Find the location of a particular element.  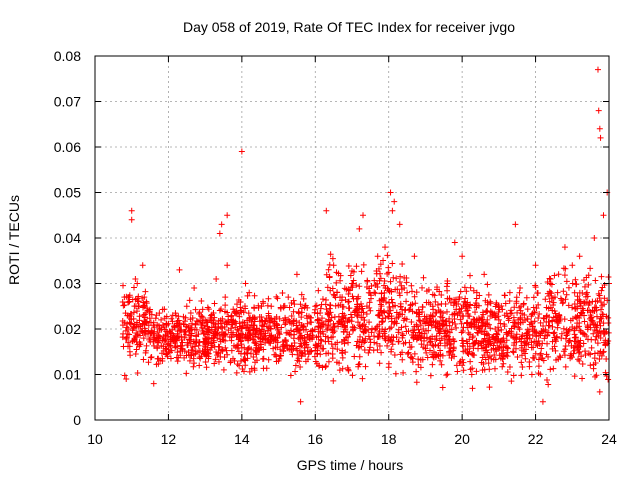

x-tick-labels: 10 12 14 16 18 20 22 24 is located at coordinates (352, 439).